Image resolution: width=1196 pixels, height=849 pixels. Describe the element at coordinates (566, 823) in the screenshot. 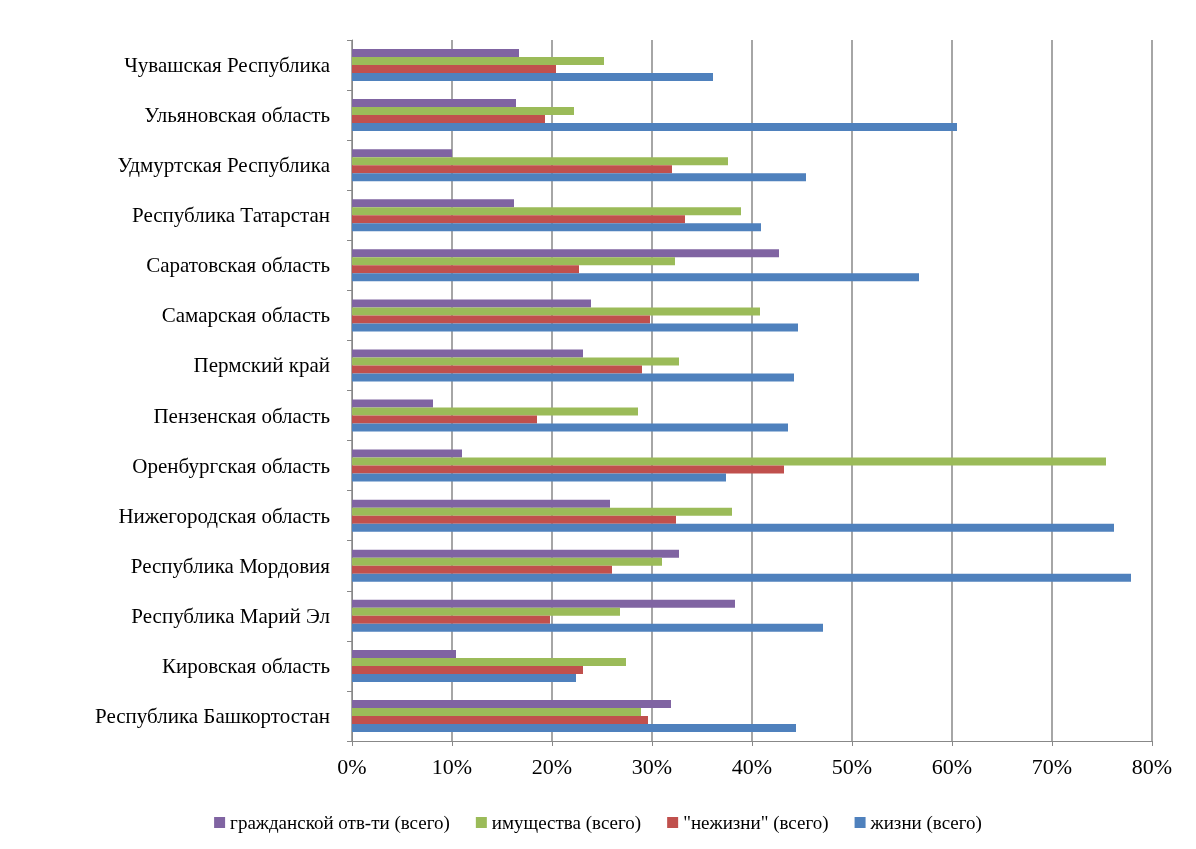

I see `legend-label: имущества (всего)` at that location.